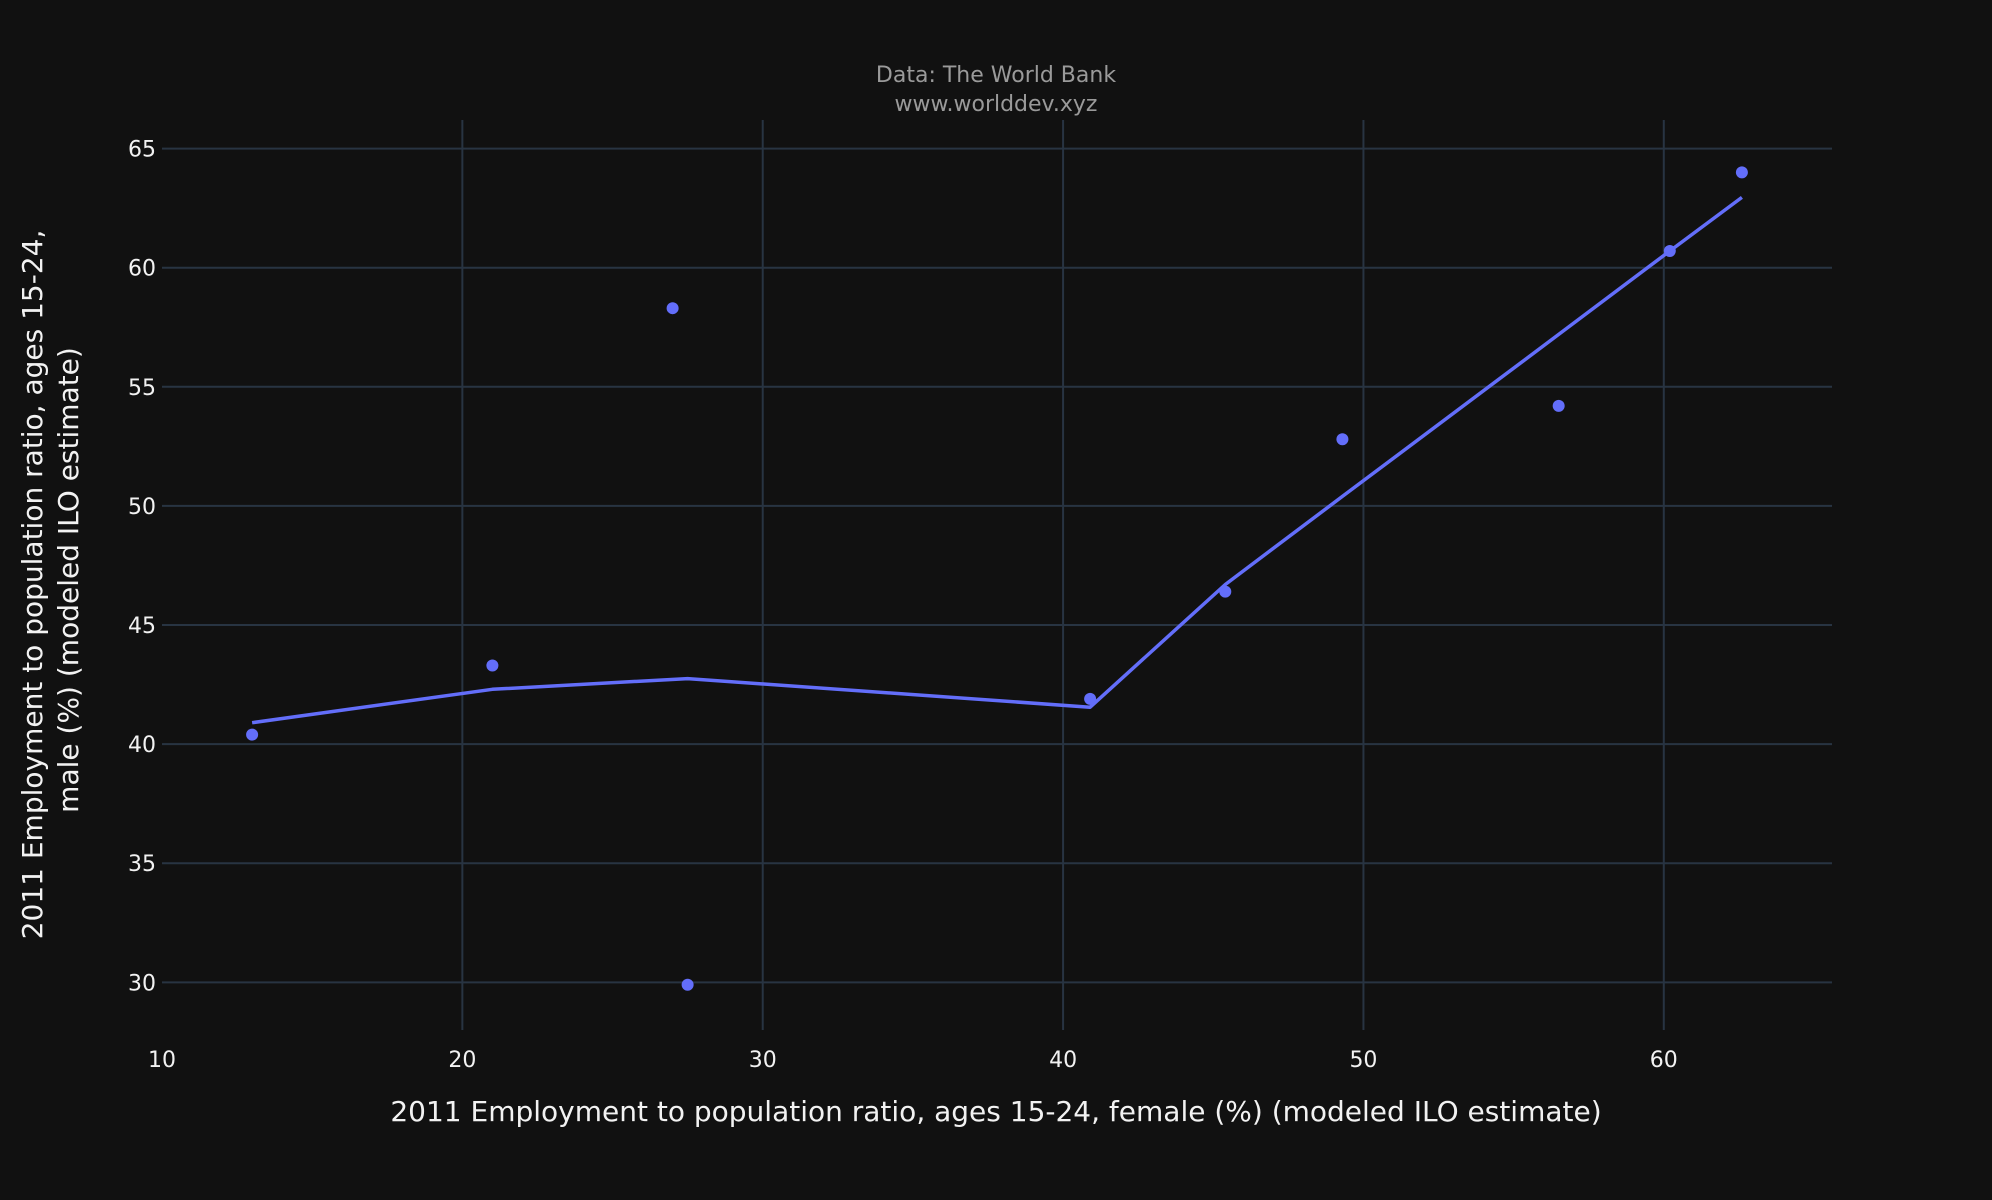 The image size is (1992, 1200). What do you see at coordinates (142, 388) in the screenshot?
I see `y-tick-label: 55` at bounding box center [142, 388].